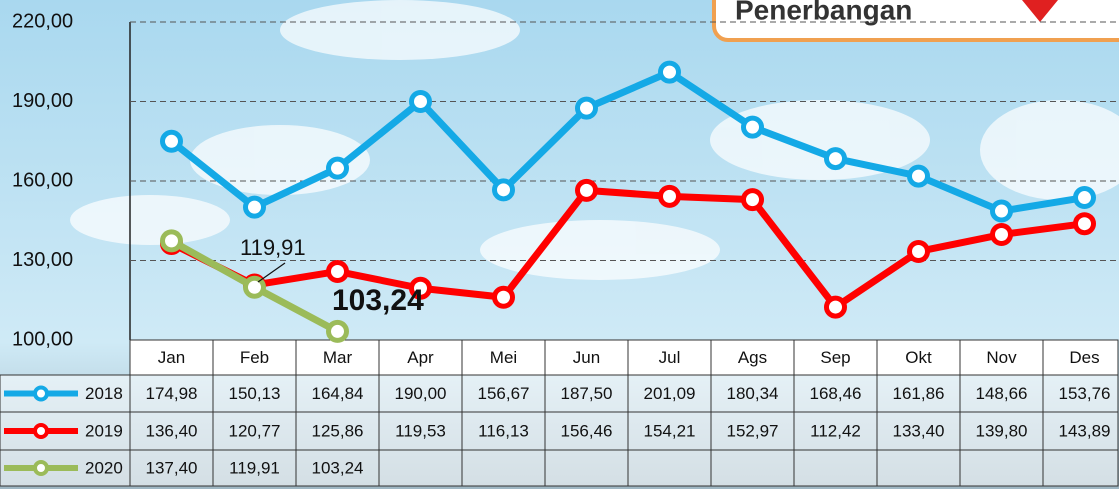 This screenshot has width=1119, height=489. What do you see at coordinates (104, 393) in the screenshot?
I see `legend-label: 2018` at bounding box center [104, 393].